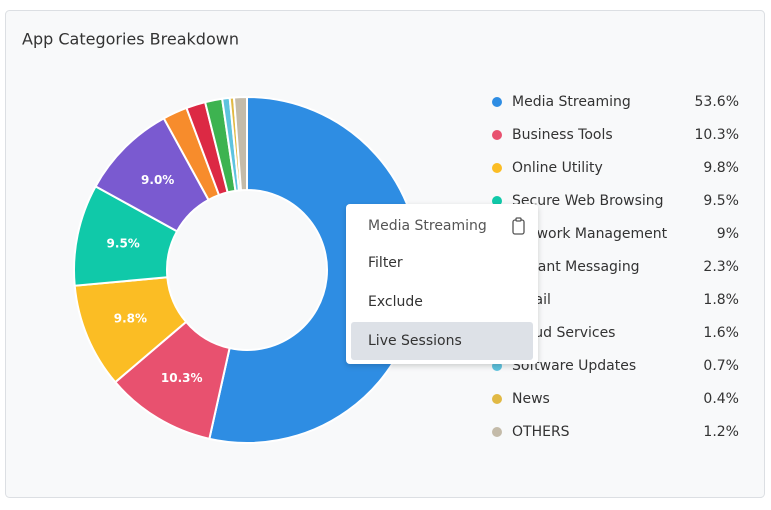  Describe the element at coordinates (518, 226) in the screenshot. I see `copy-icon` at that location.